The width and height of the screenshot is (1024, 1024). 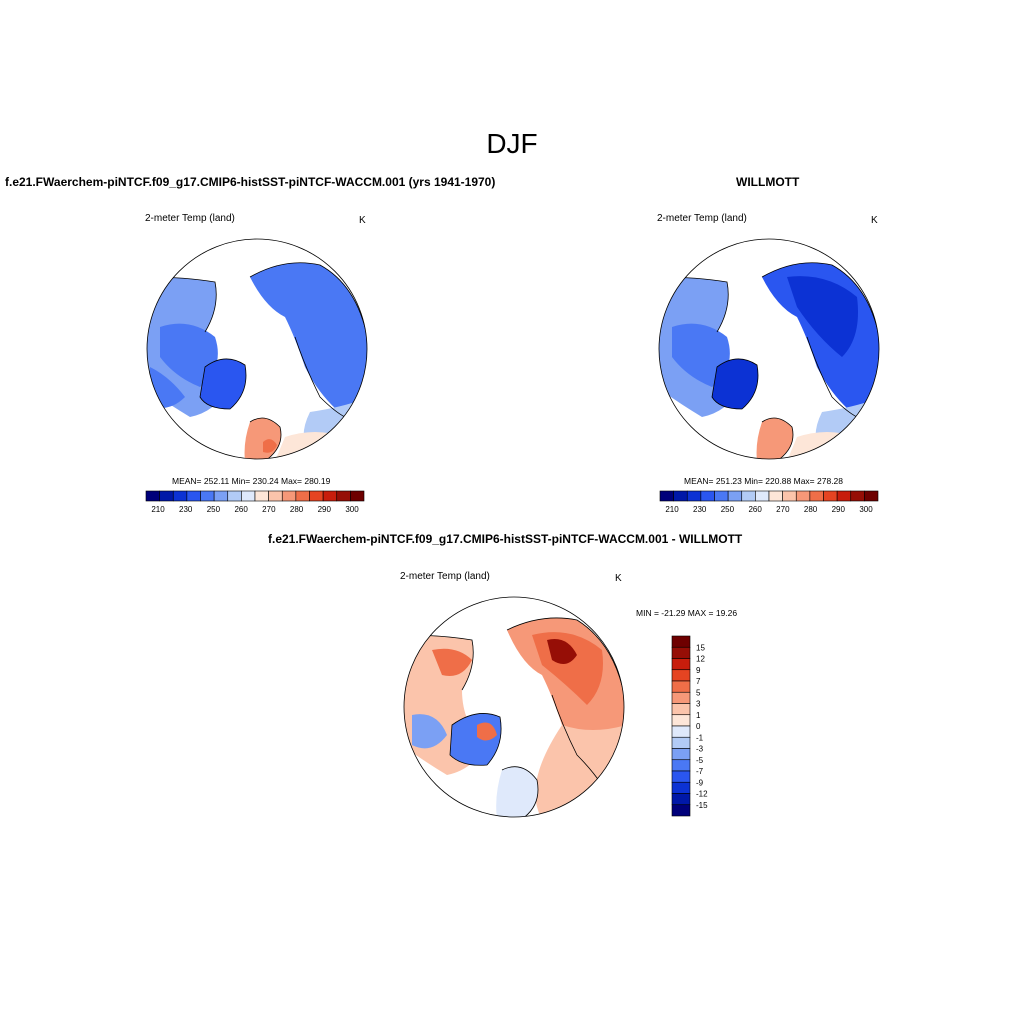 What do you see at coordinates (445, 576) in the screenshot?
I see `panel-3-variable: 2-meter Temp (land)` at bounding box center [445, 576].